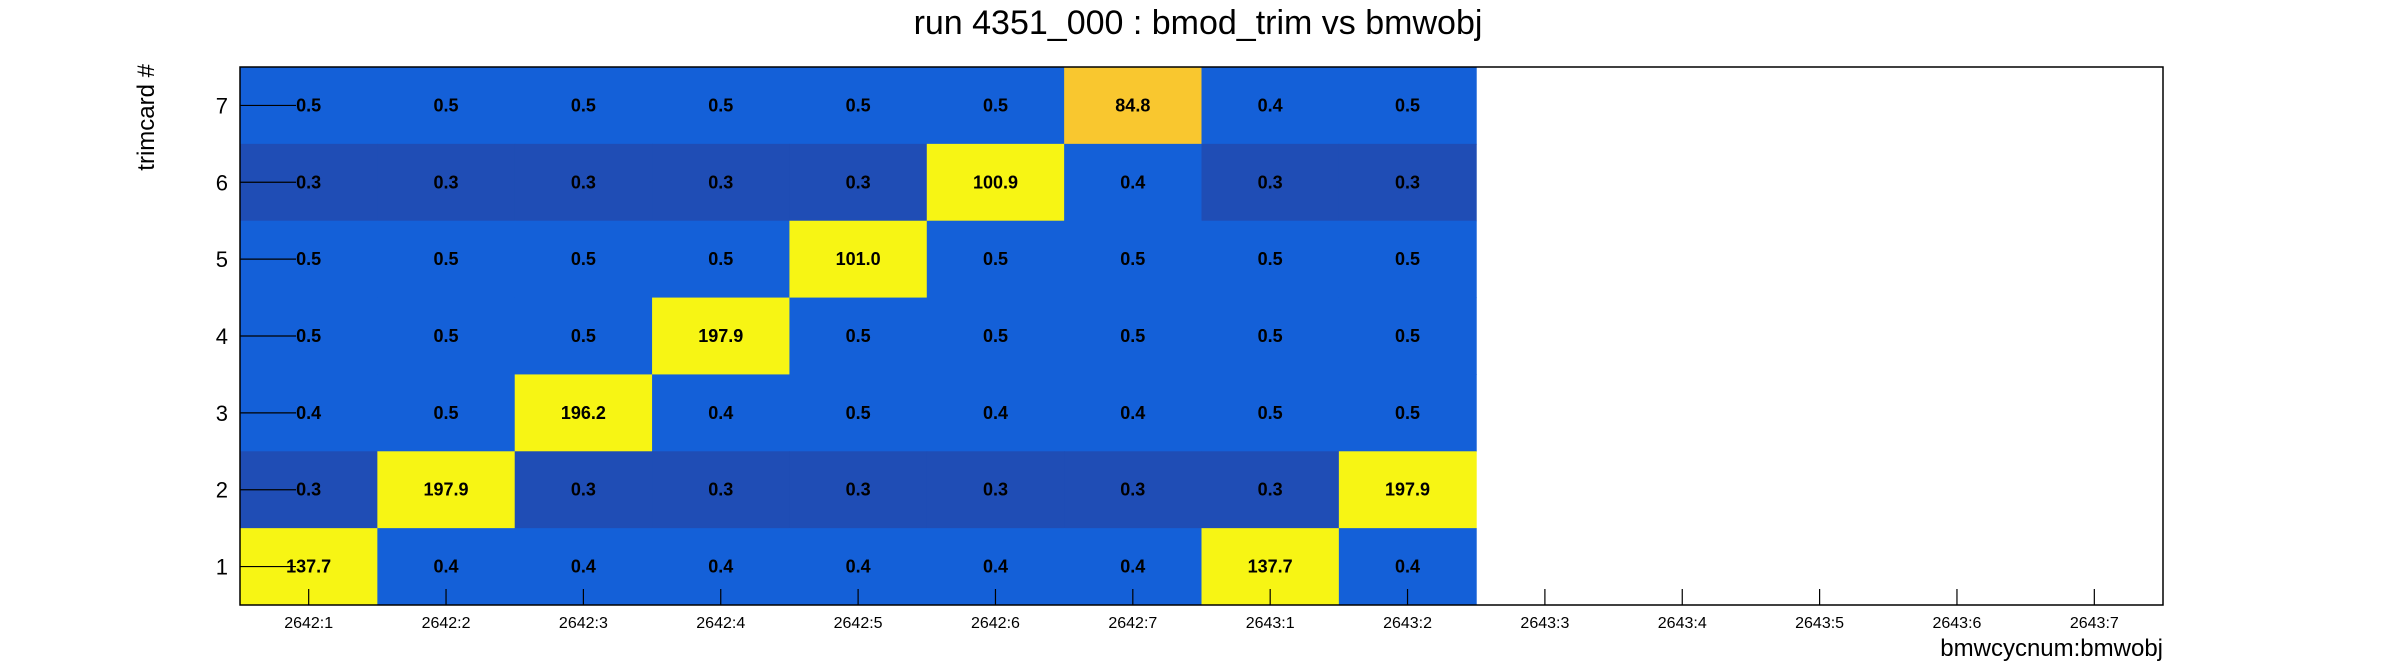 The image size is (2396, 672). Describe the element at coordinates (720, 623) in the screenshot. I see `x-tick-label: 2642:4` at that location.